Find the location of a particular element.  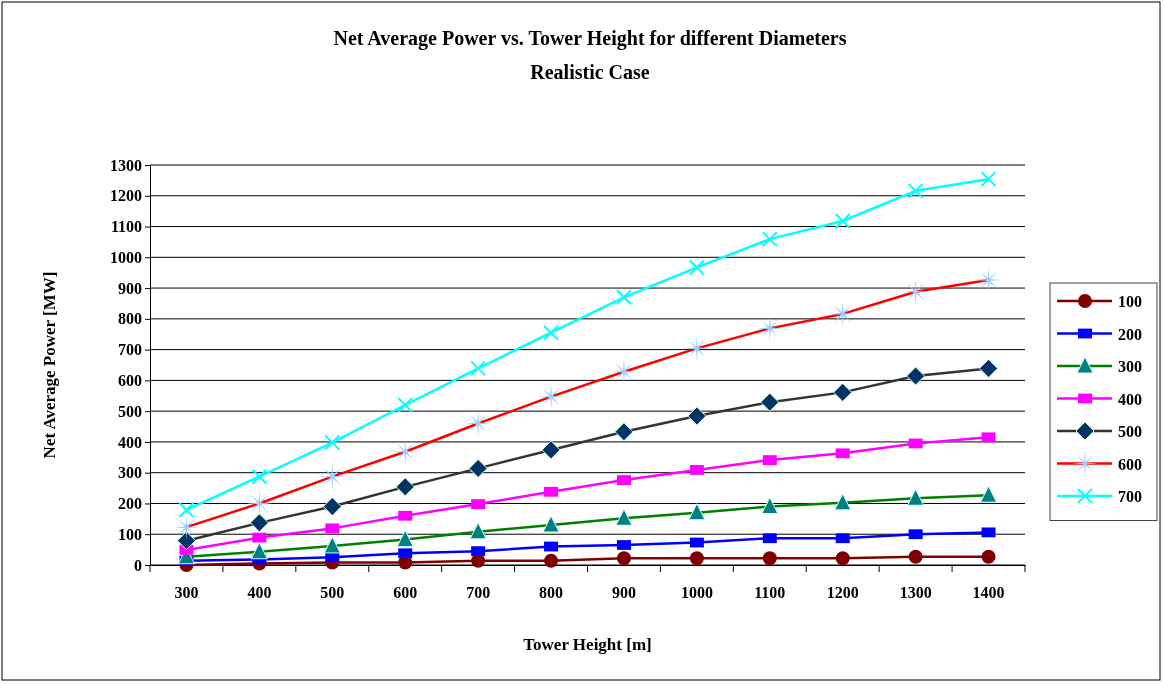

y-tick-label: 1200 is located at coordinates (126, 196).